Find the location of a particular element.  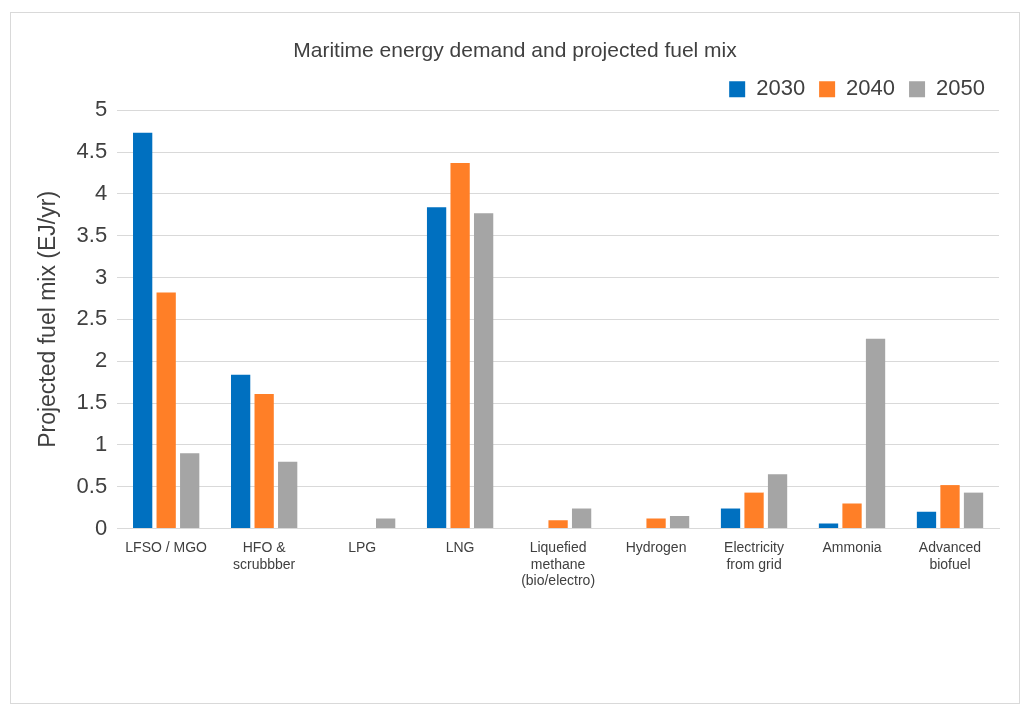

y-tick-label: 2 is located at coordinates (101, 360).